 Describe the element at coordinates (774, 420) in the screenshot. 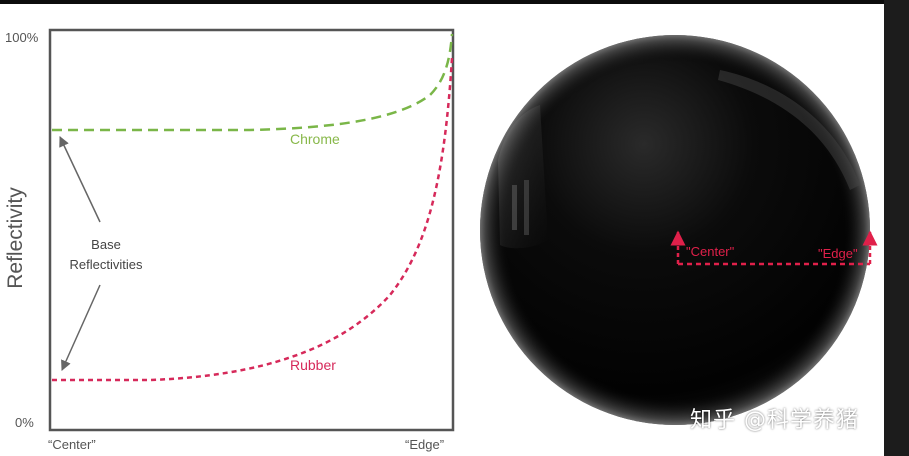

I see `watermark-text: 知乎 @科学养猪` at that location.